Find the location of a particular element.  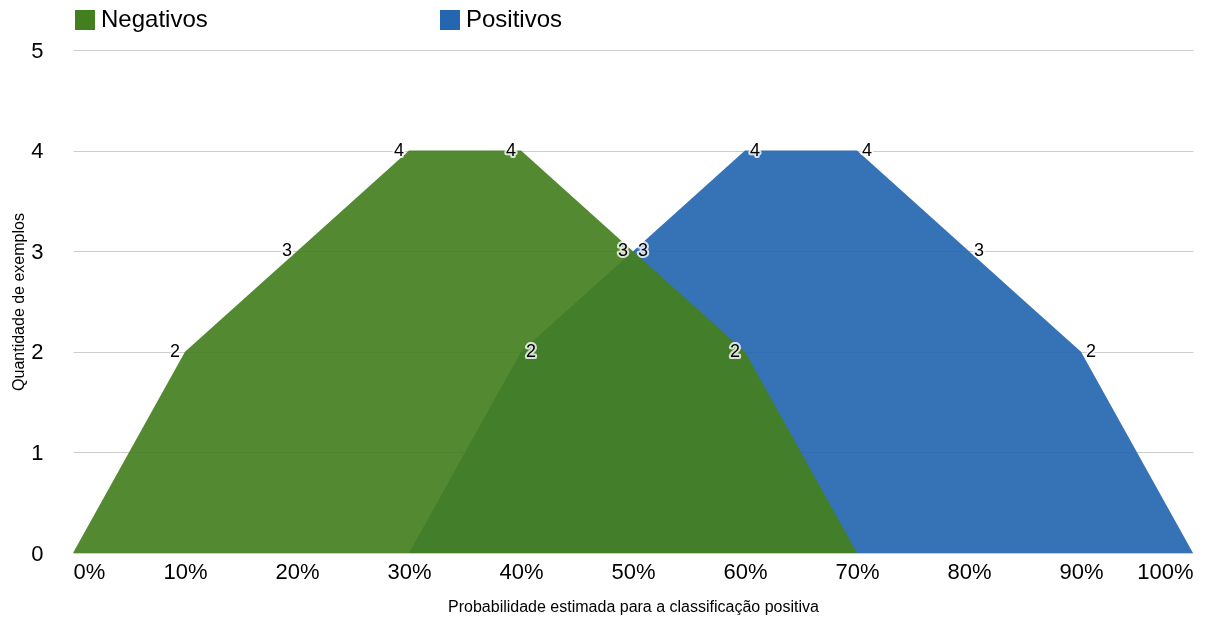

x-tick-label: 40% is located at coordinates (521, 571).